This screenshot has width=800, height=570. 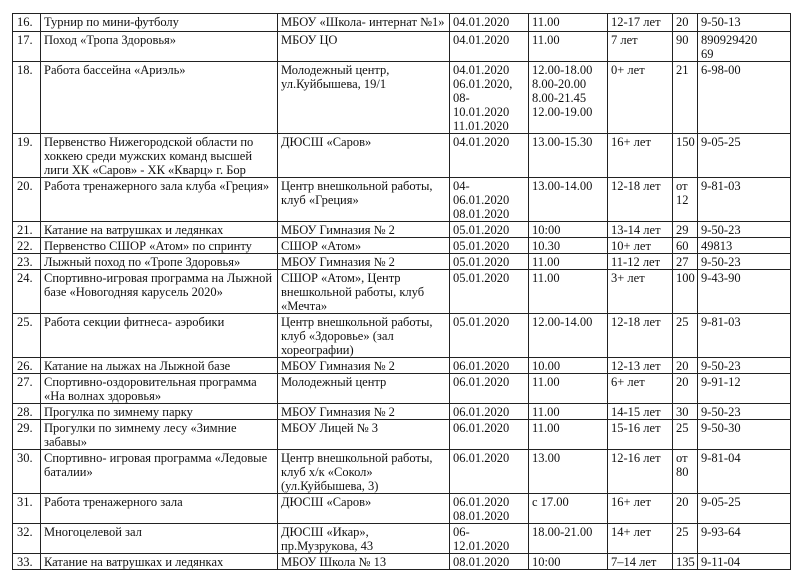 What do you see at coordinates (744, 199) in the screenshot?
I see `contact-phone: 9-81-03` at bounding box center [744, 199].